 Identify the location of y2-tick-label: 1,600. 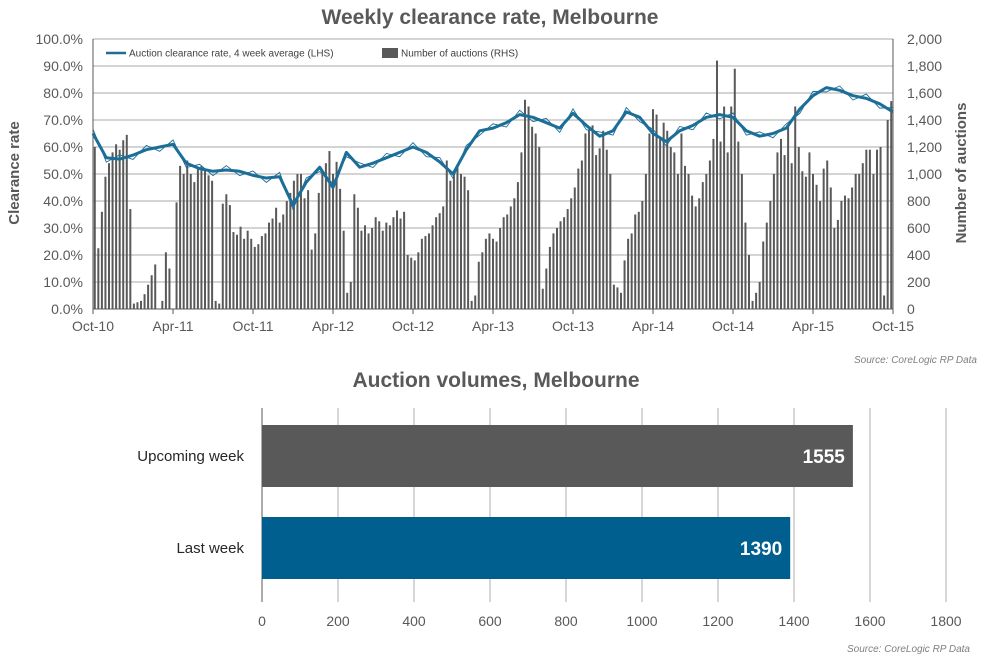
(924, 93).